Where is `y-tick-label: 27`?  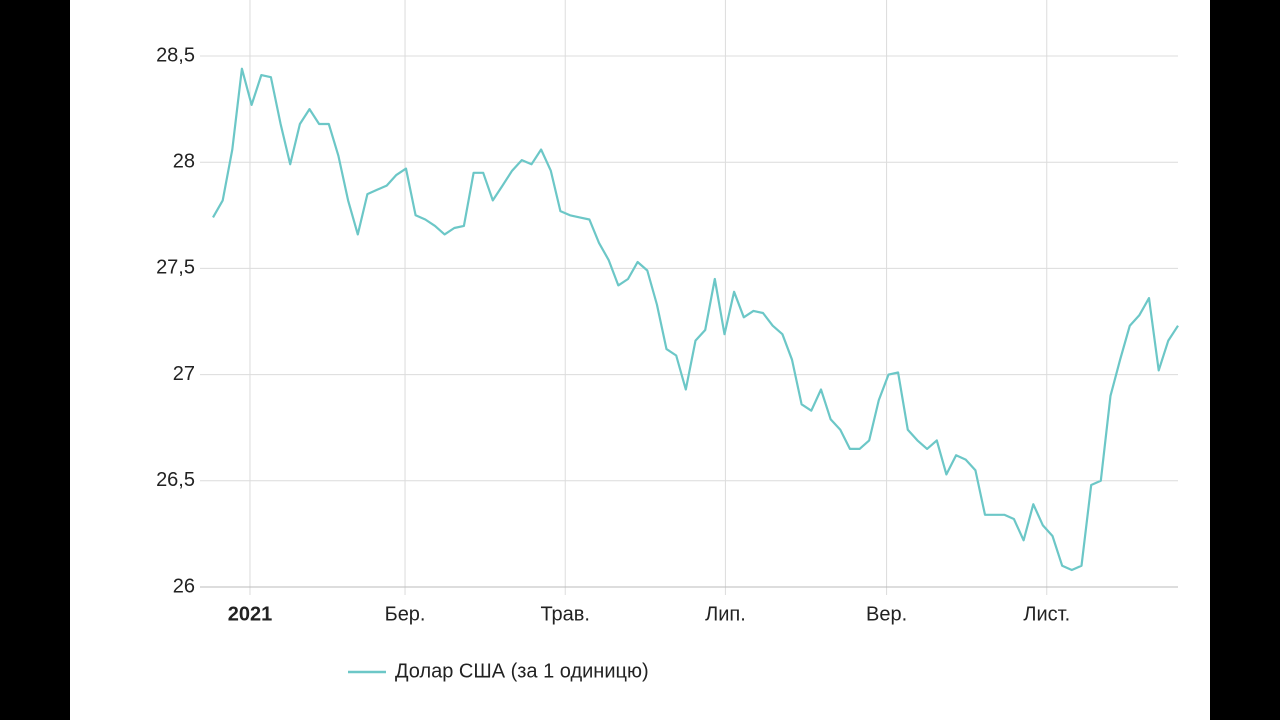 y-tick-label: 27 is located at coordinates (184, 374).